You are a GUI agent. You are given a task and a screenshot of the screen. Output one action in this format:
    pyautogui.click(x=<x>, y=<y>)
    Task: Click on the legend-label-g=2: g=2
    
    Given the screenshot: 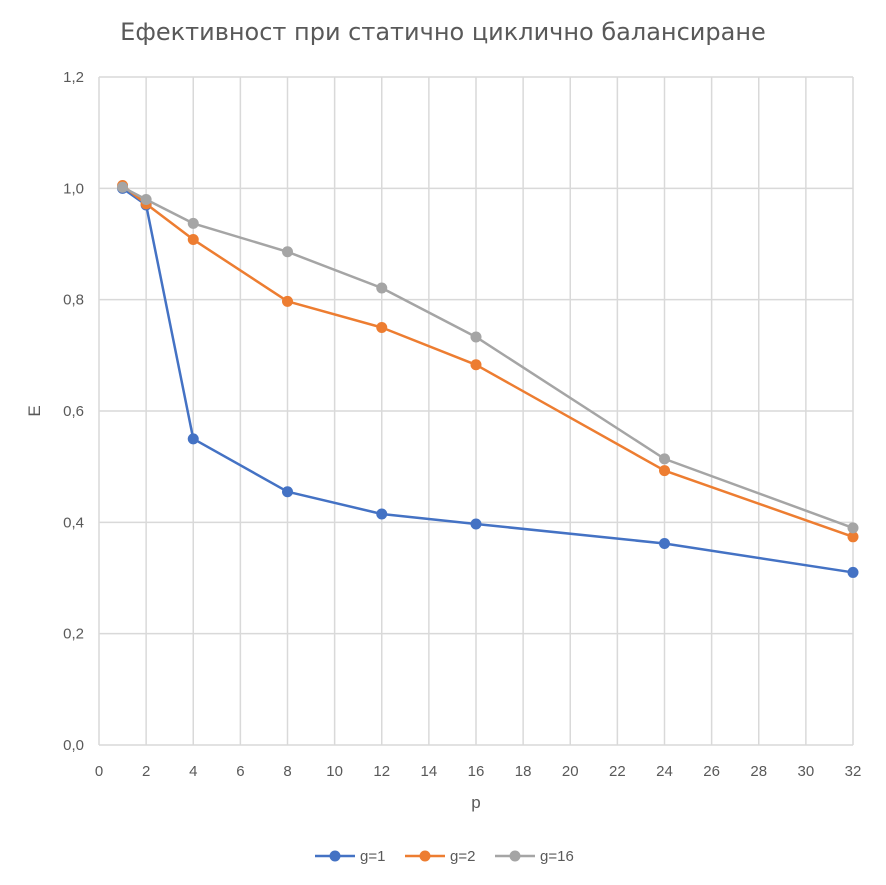 What is the action you would take?
    pyautogui.click(x=462, y=856)
    